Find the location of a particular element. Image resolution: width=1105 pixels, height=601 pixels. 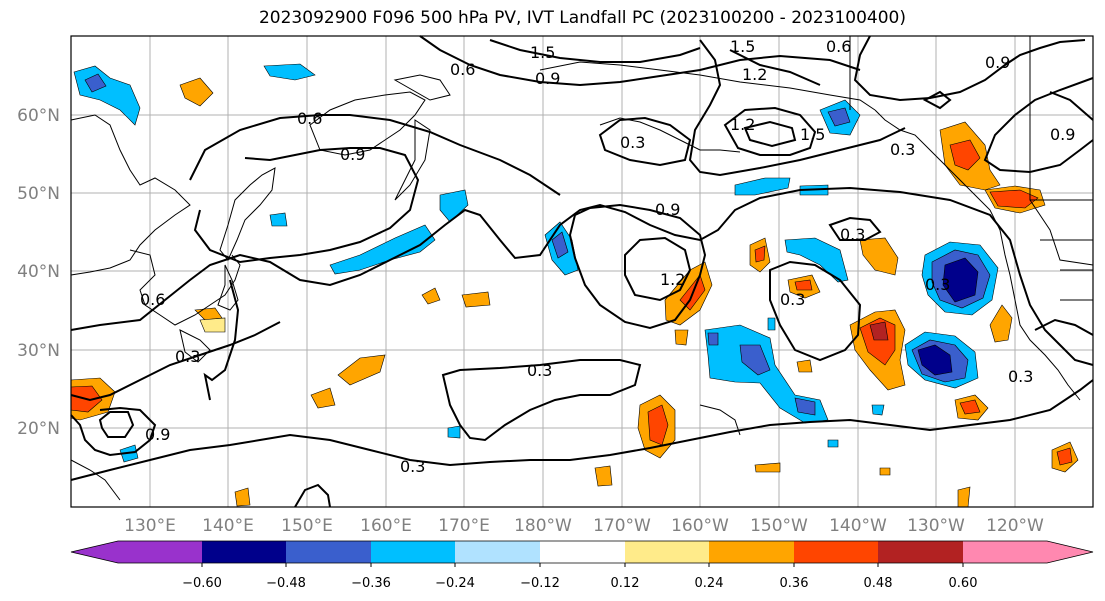

colorbar-tick-label: 0.12 is located at coordinates (625, 583).